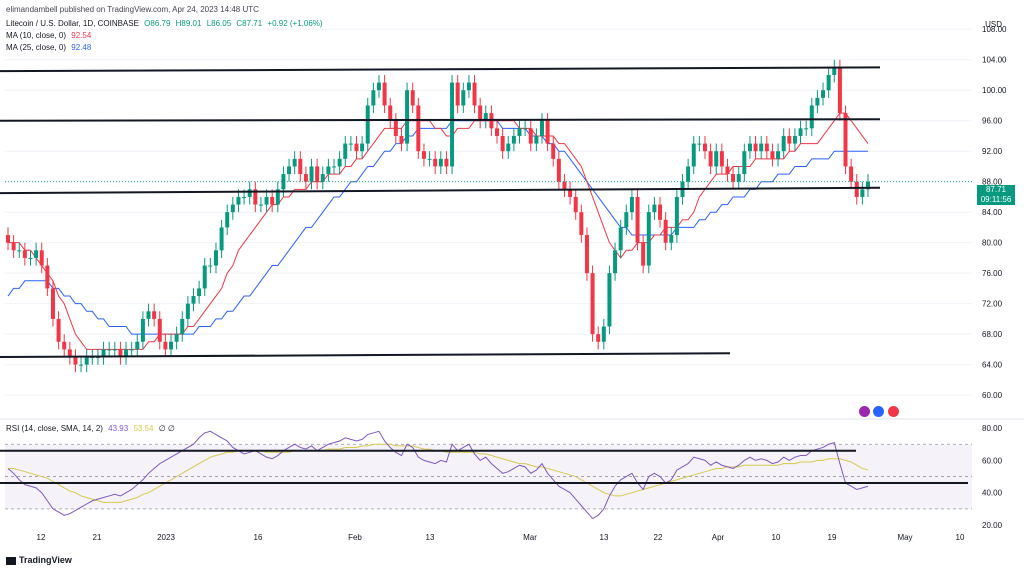  Describe the element at coordinates (440, 120) in the screenshot. I see `trendline` at that location.